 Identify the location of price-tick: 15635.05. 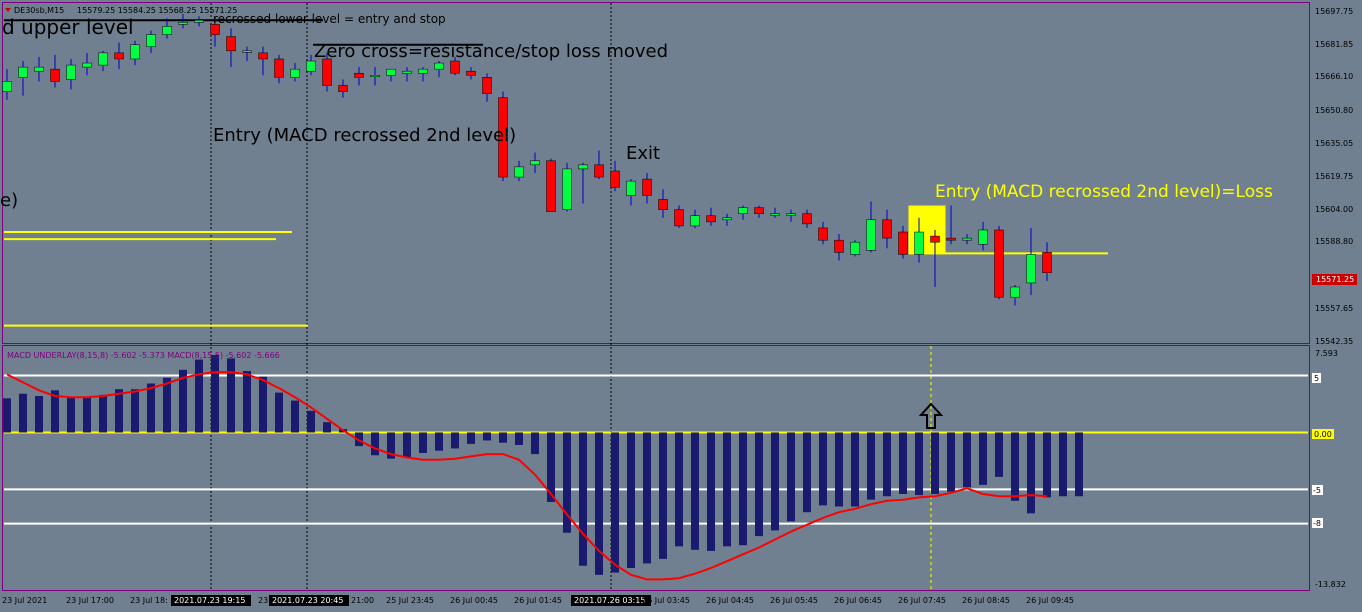
(1334, 143).